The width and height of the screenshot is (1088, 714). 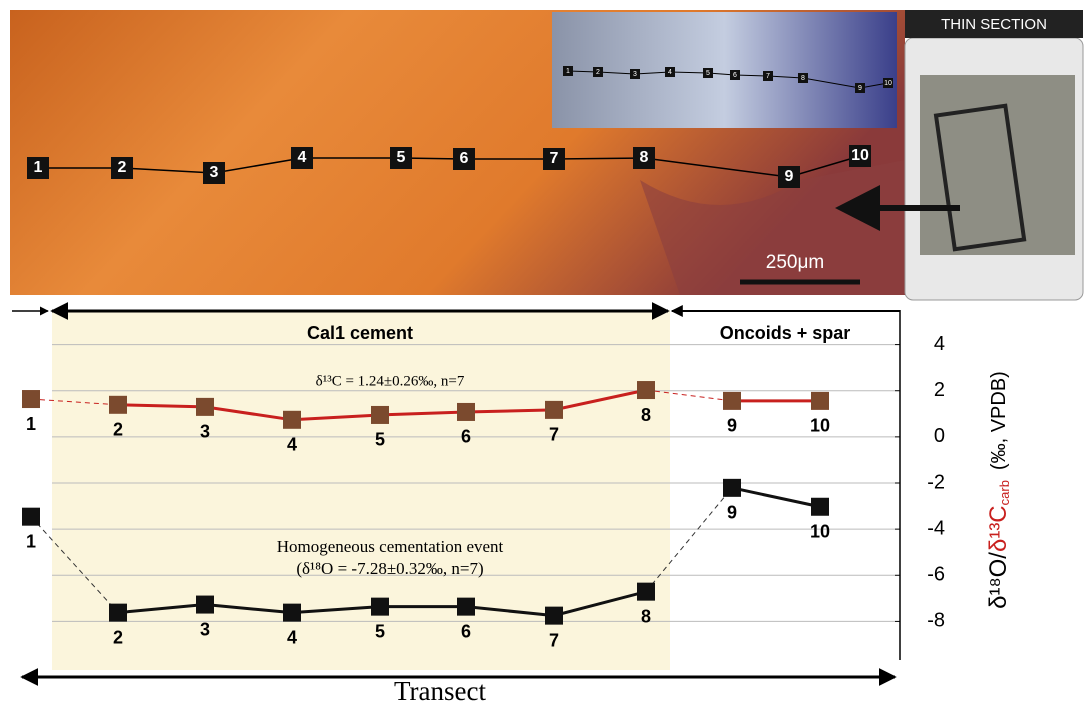 I want to click on thin-section-label: THIN SECTION, so click(x=994, y=24).